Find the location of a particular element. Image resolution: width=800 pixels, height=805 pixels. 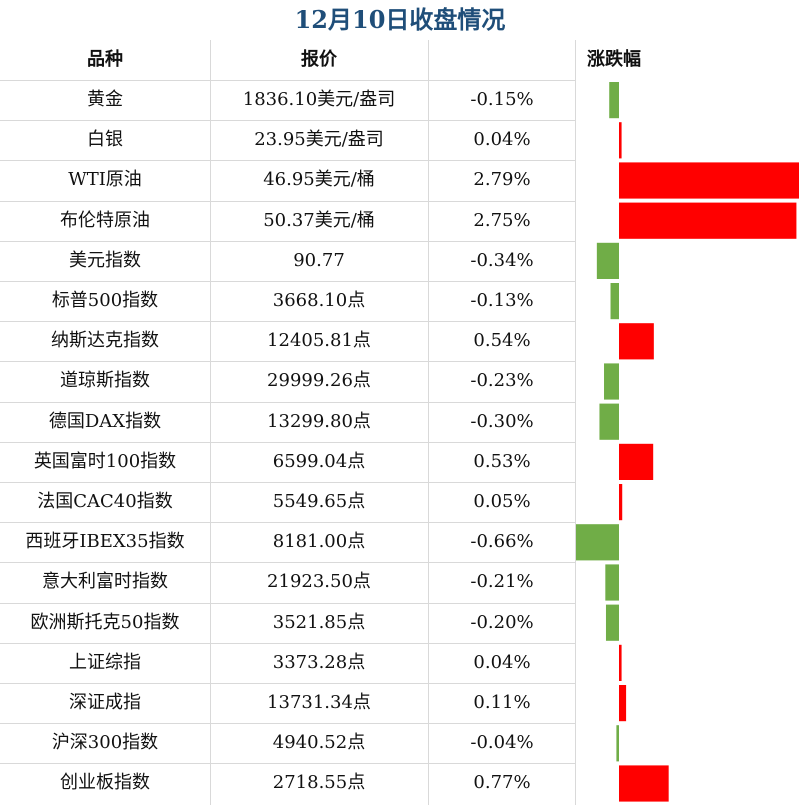

change-cell: 0.05% is located at coordinates (502, 501).